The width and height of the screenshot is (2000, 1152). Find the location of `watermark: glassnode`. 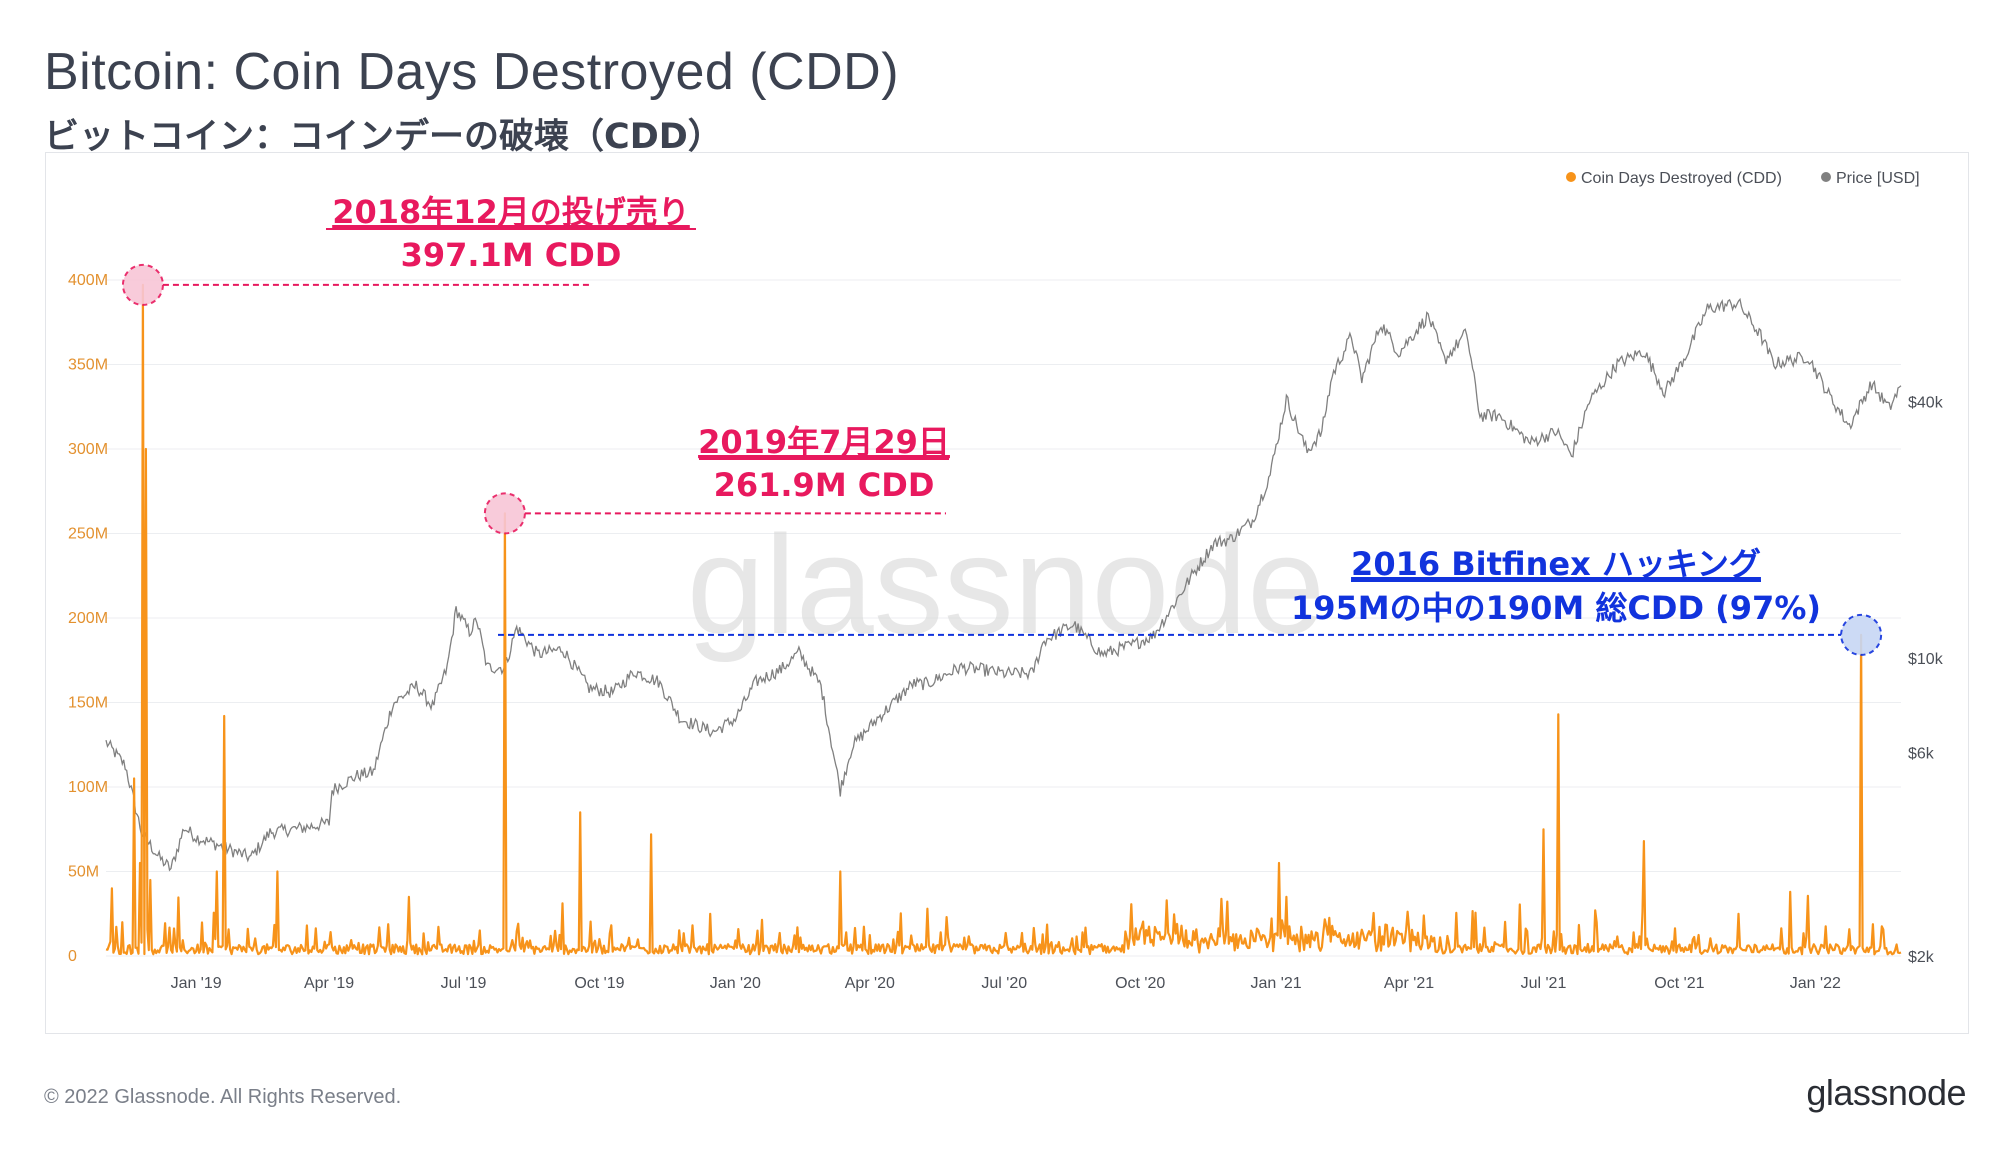

watermark: glassnode is located at coordinates (1006, 584).